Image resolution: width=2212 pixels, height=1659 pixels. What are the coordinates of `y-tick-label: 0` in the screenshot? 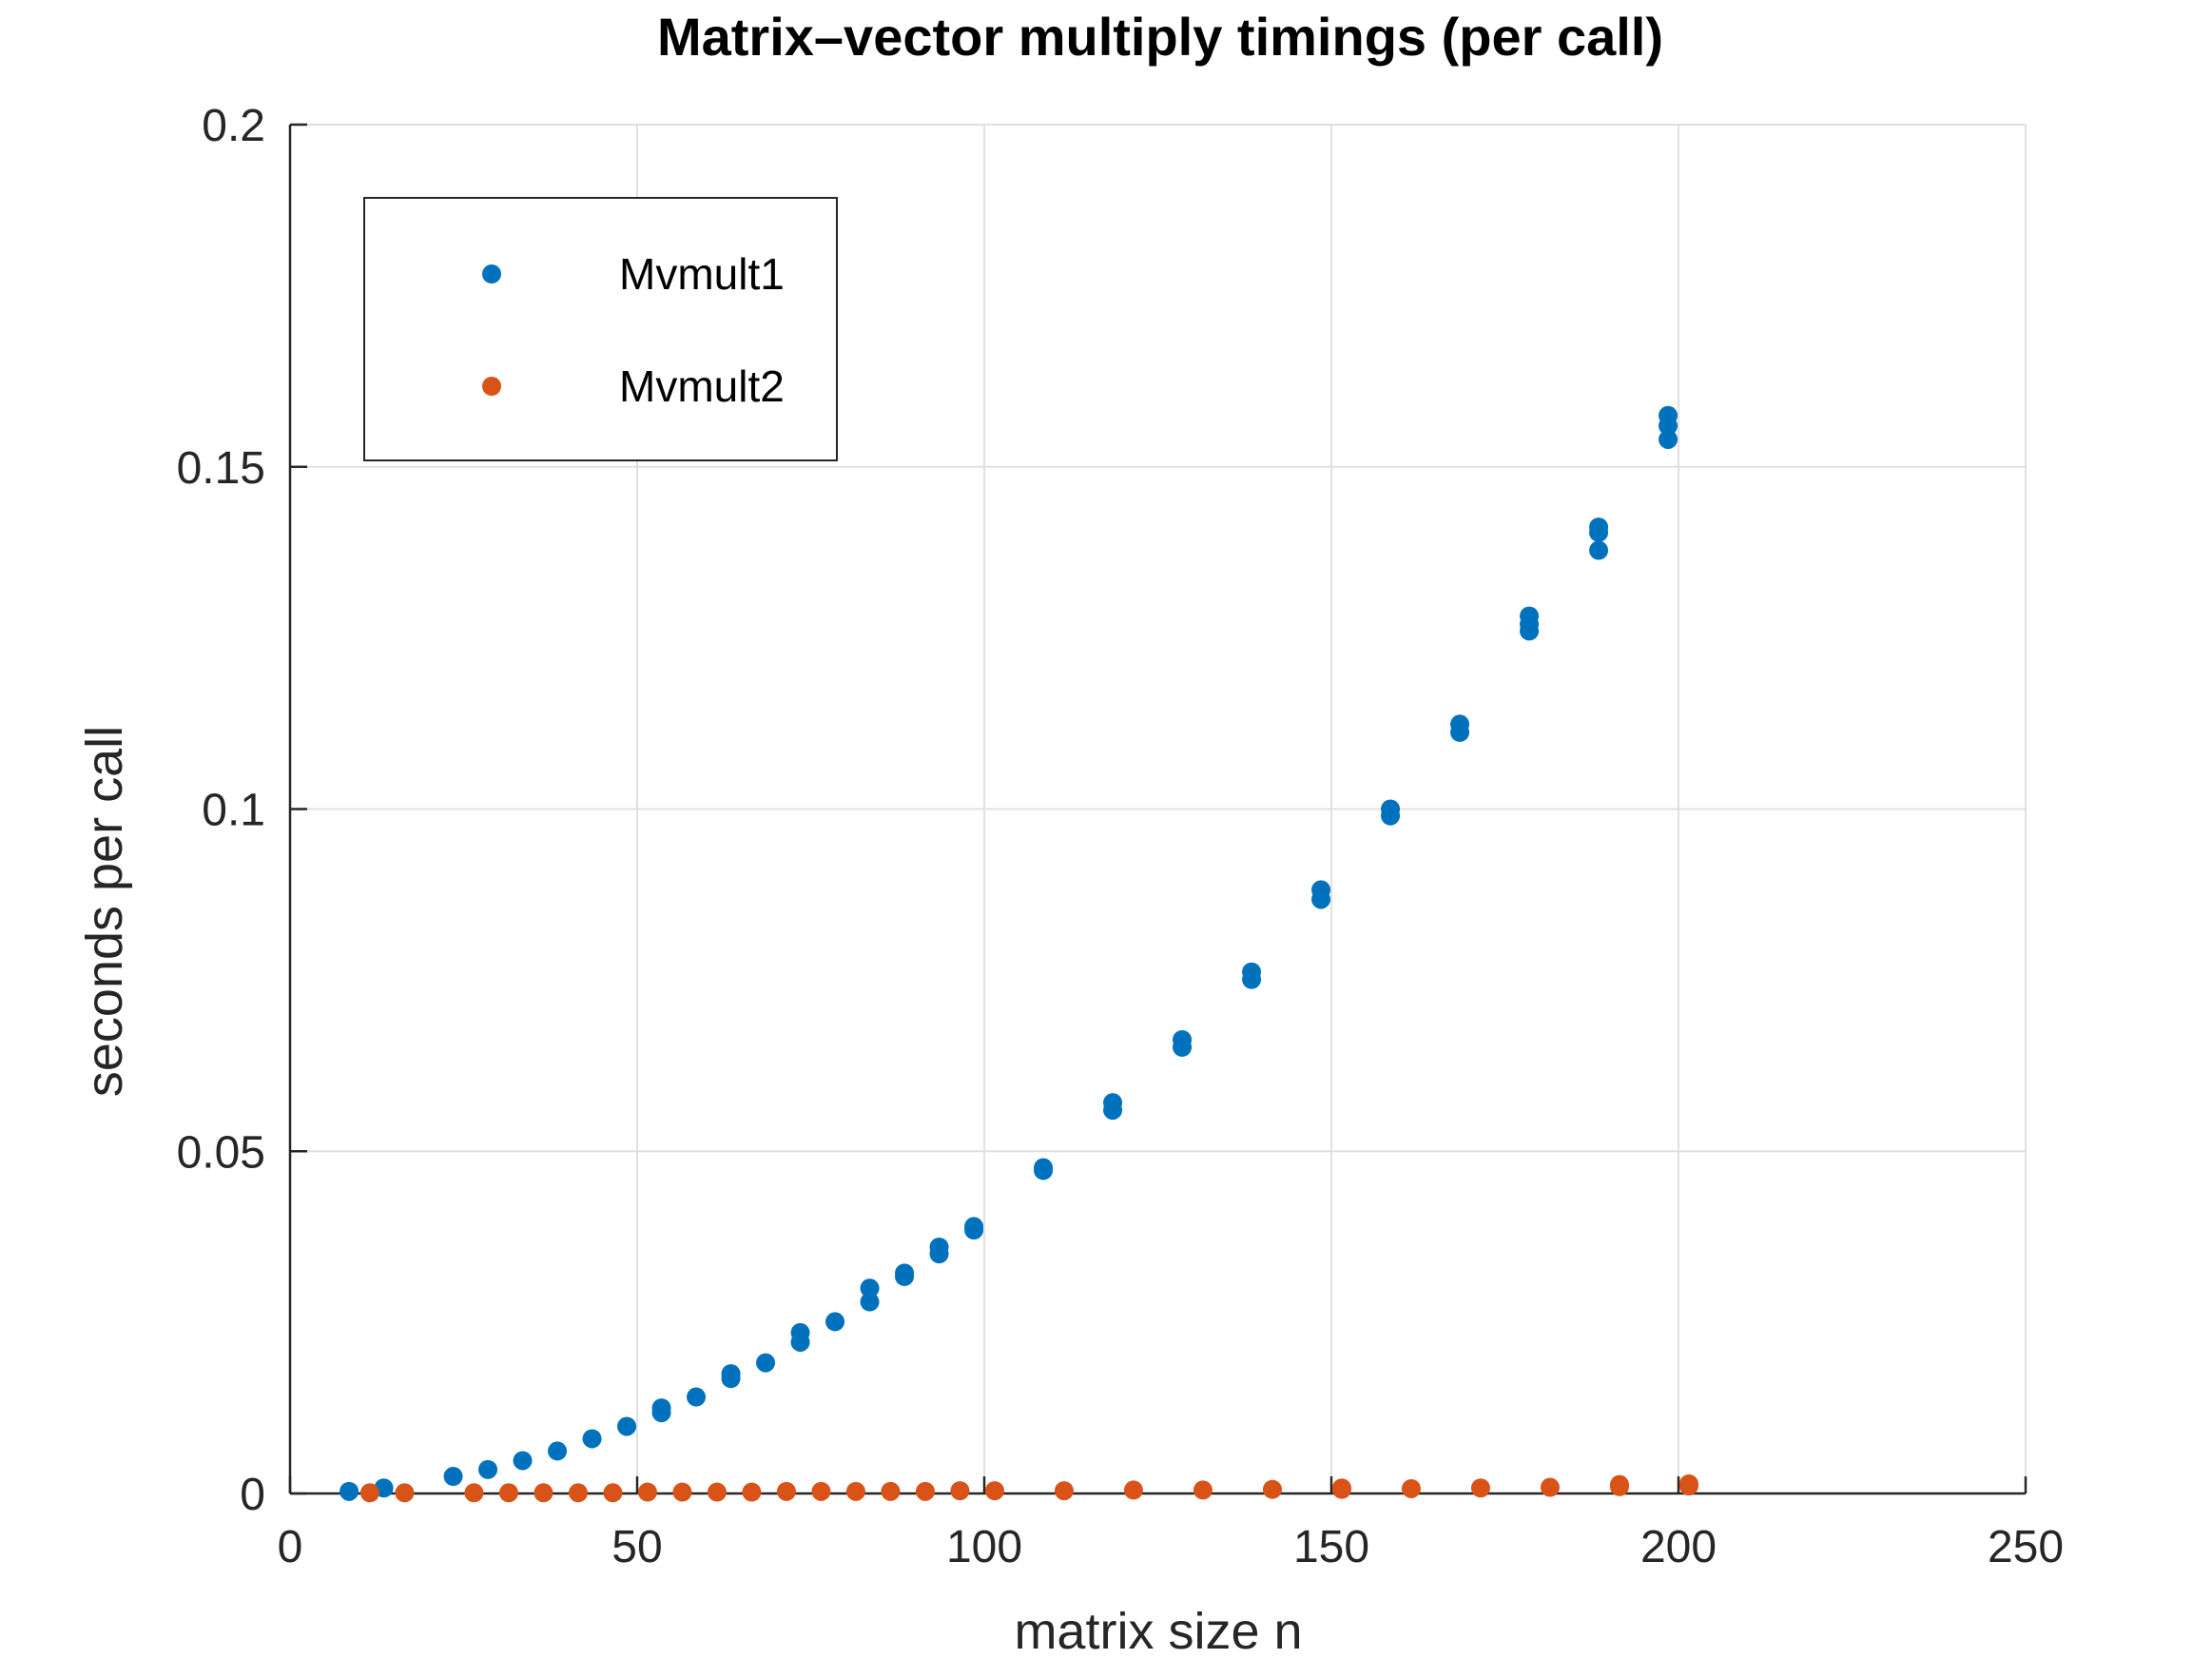 It's located at (252, 1495).